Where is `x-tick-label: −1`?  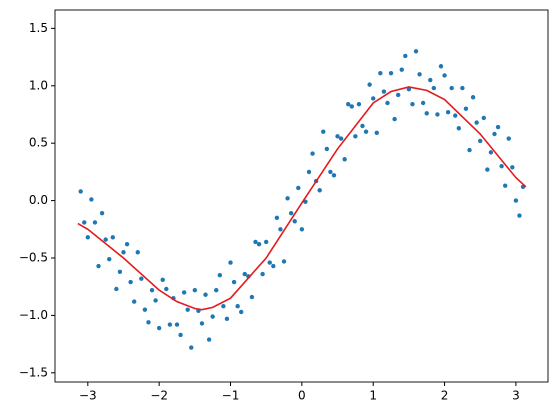
x-tick-label: −1 is located at coordinates (231, 396).